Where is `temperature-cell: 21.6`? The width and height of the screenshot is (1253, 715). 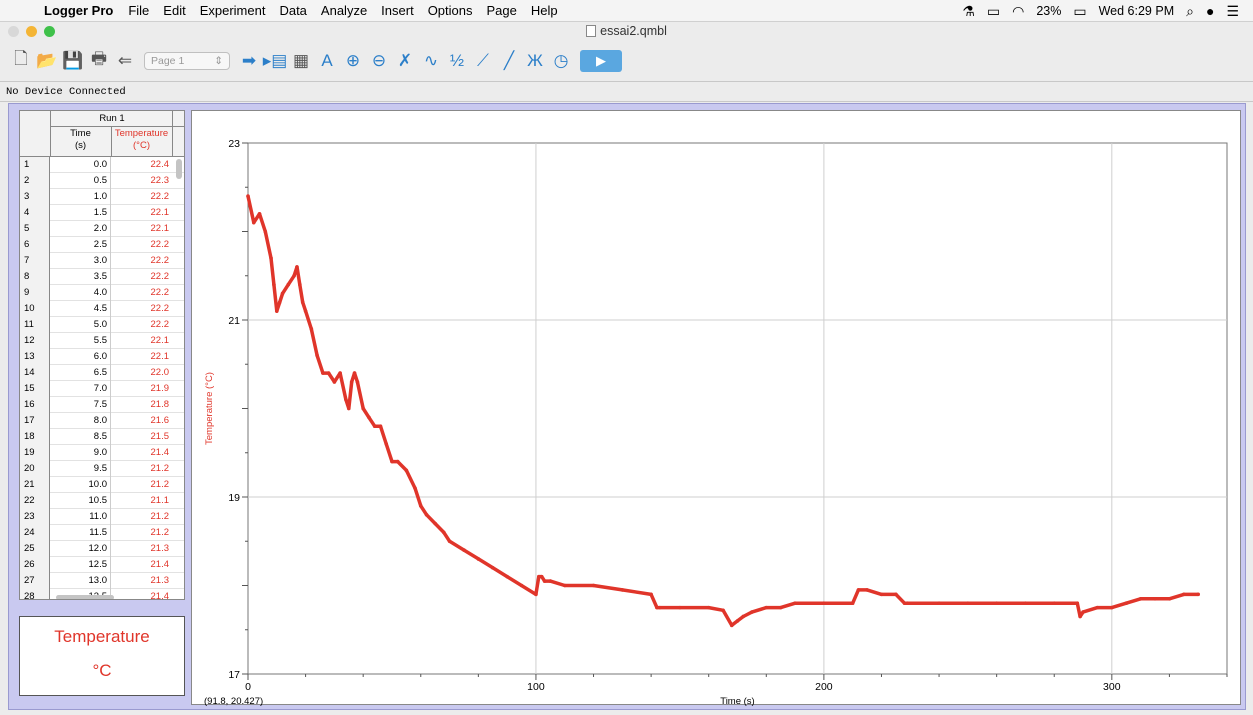
temperature-cell: 21.6 is located at coordinates (160, 420).